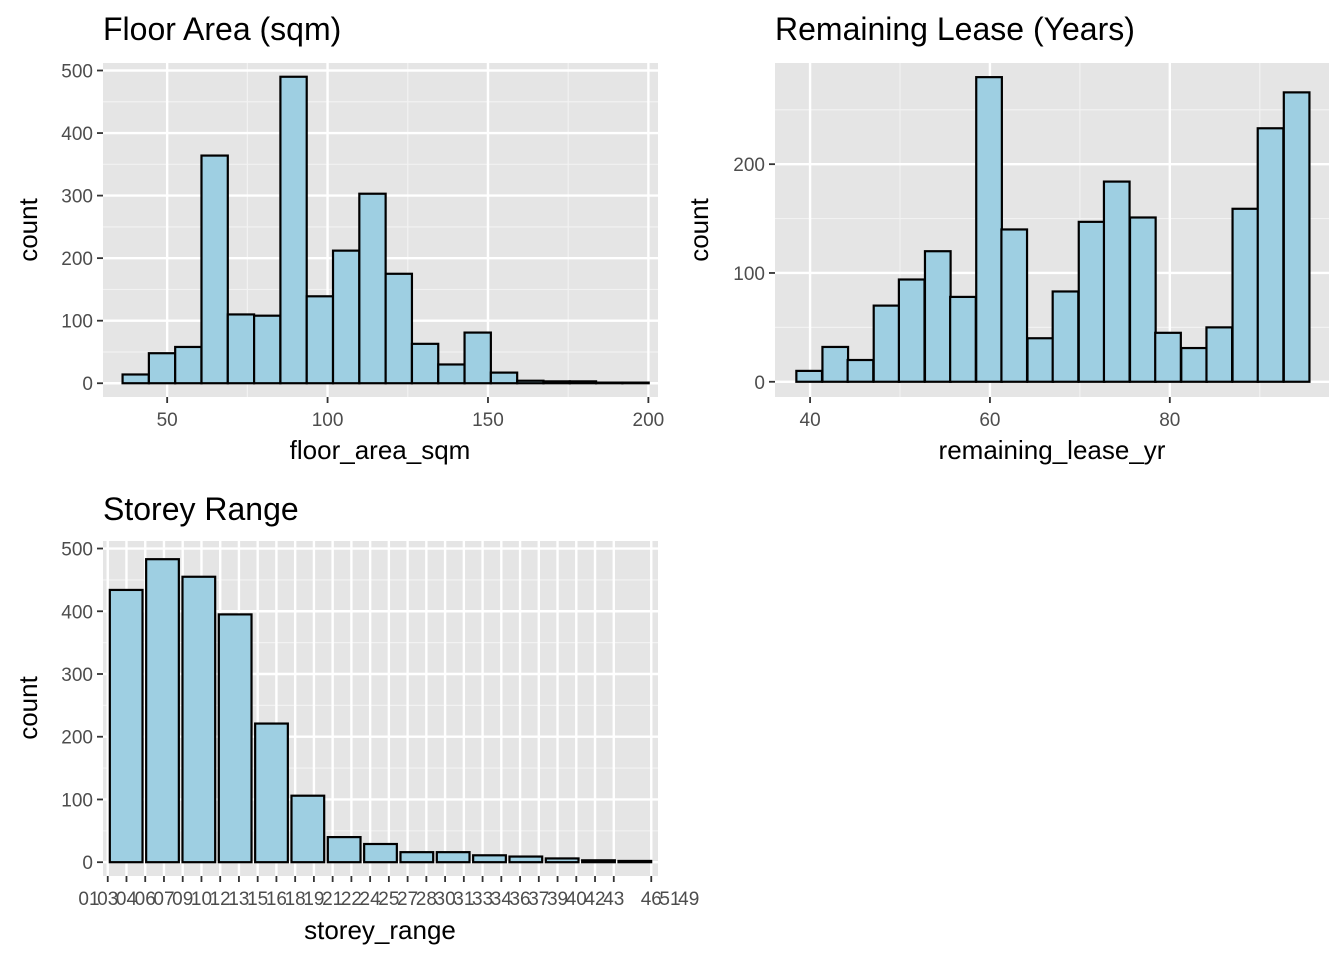 The image size is (1344, 960). What do you see at coordinates (557, 899) in the screenshot?
I see `x-tick-label: 39` at bounding box center [557, 899].